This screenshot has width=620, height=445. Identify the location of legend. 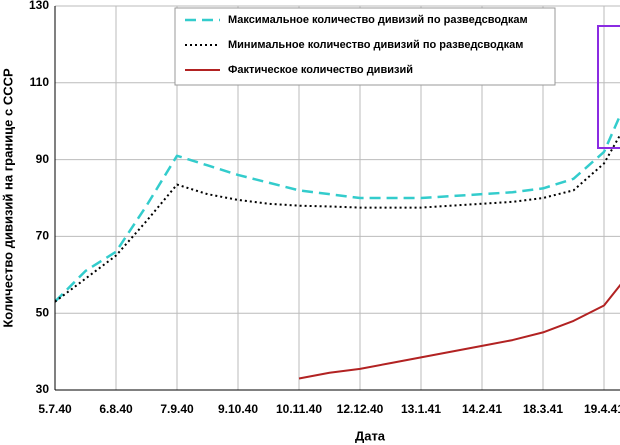
(365, 46).